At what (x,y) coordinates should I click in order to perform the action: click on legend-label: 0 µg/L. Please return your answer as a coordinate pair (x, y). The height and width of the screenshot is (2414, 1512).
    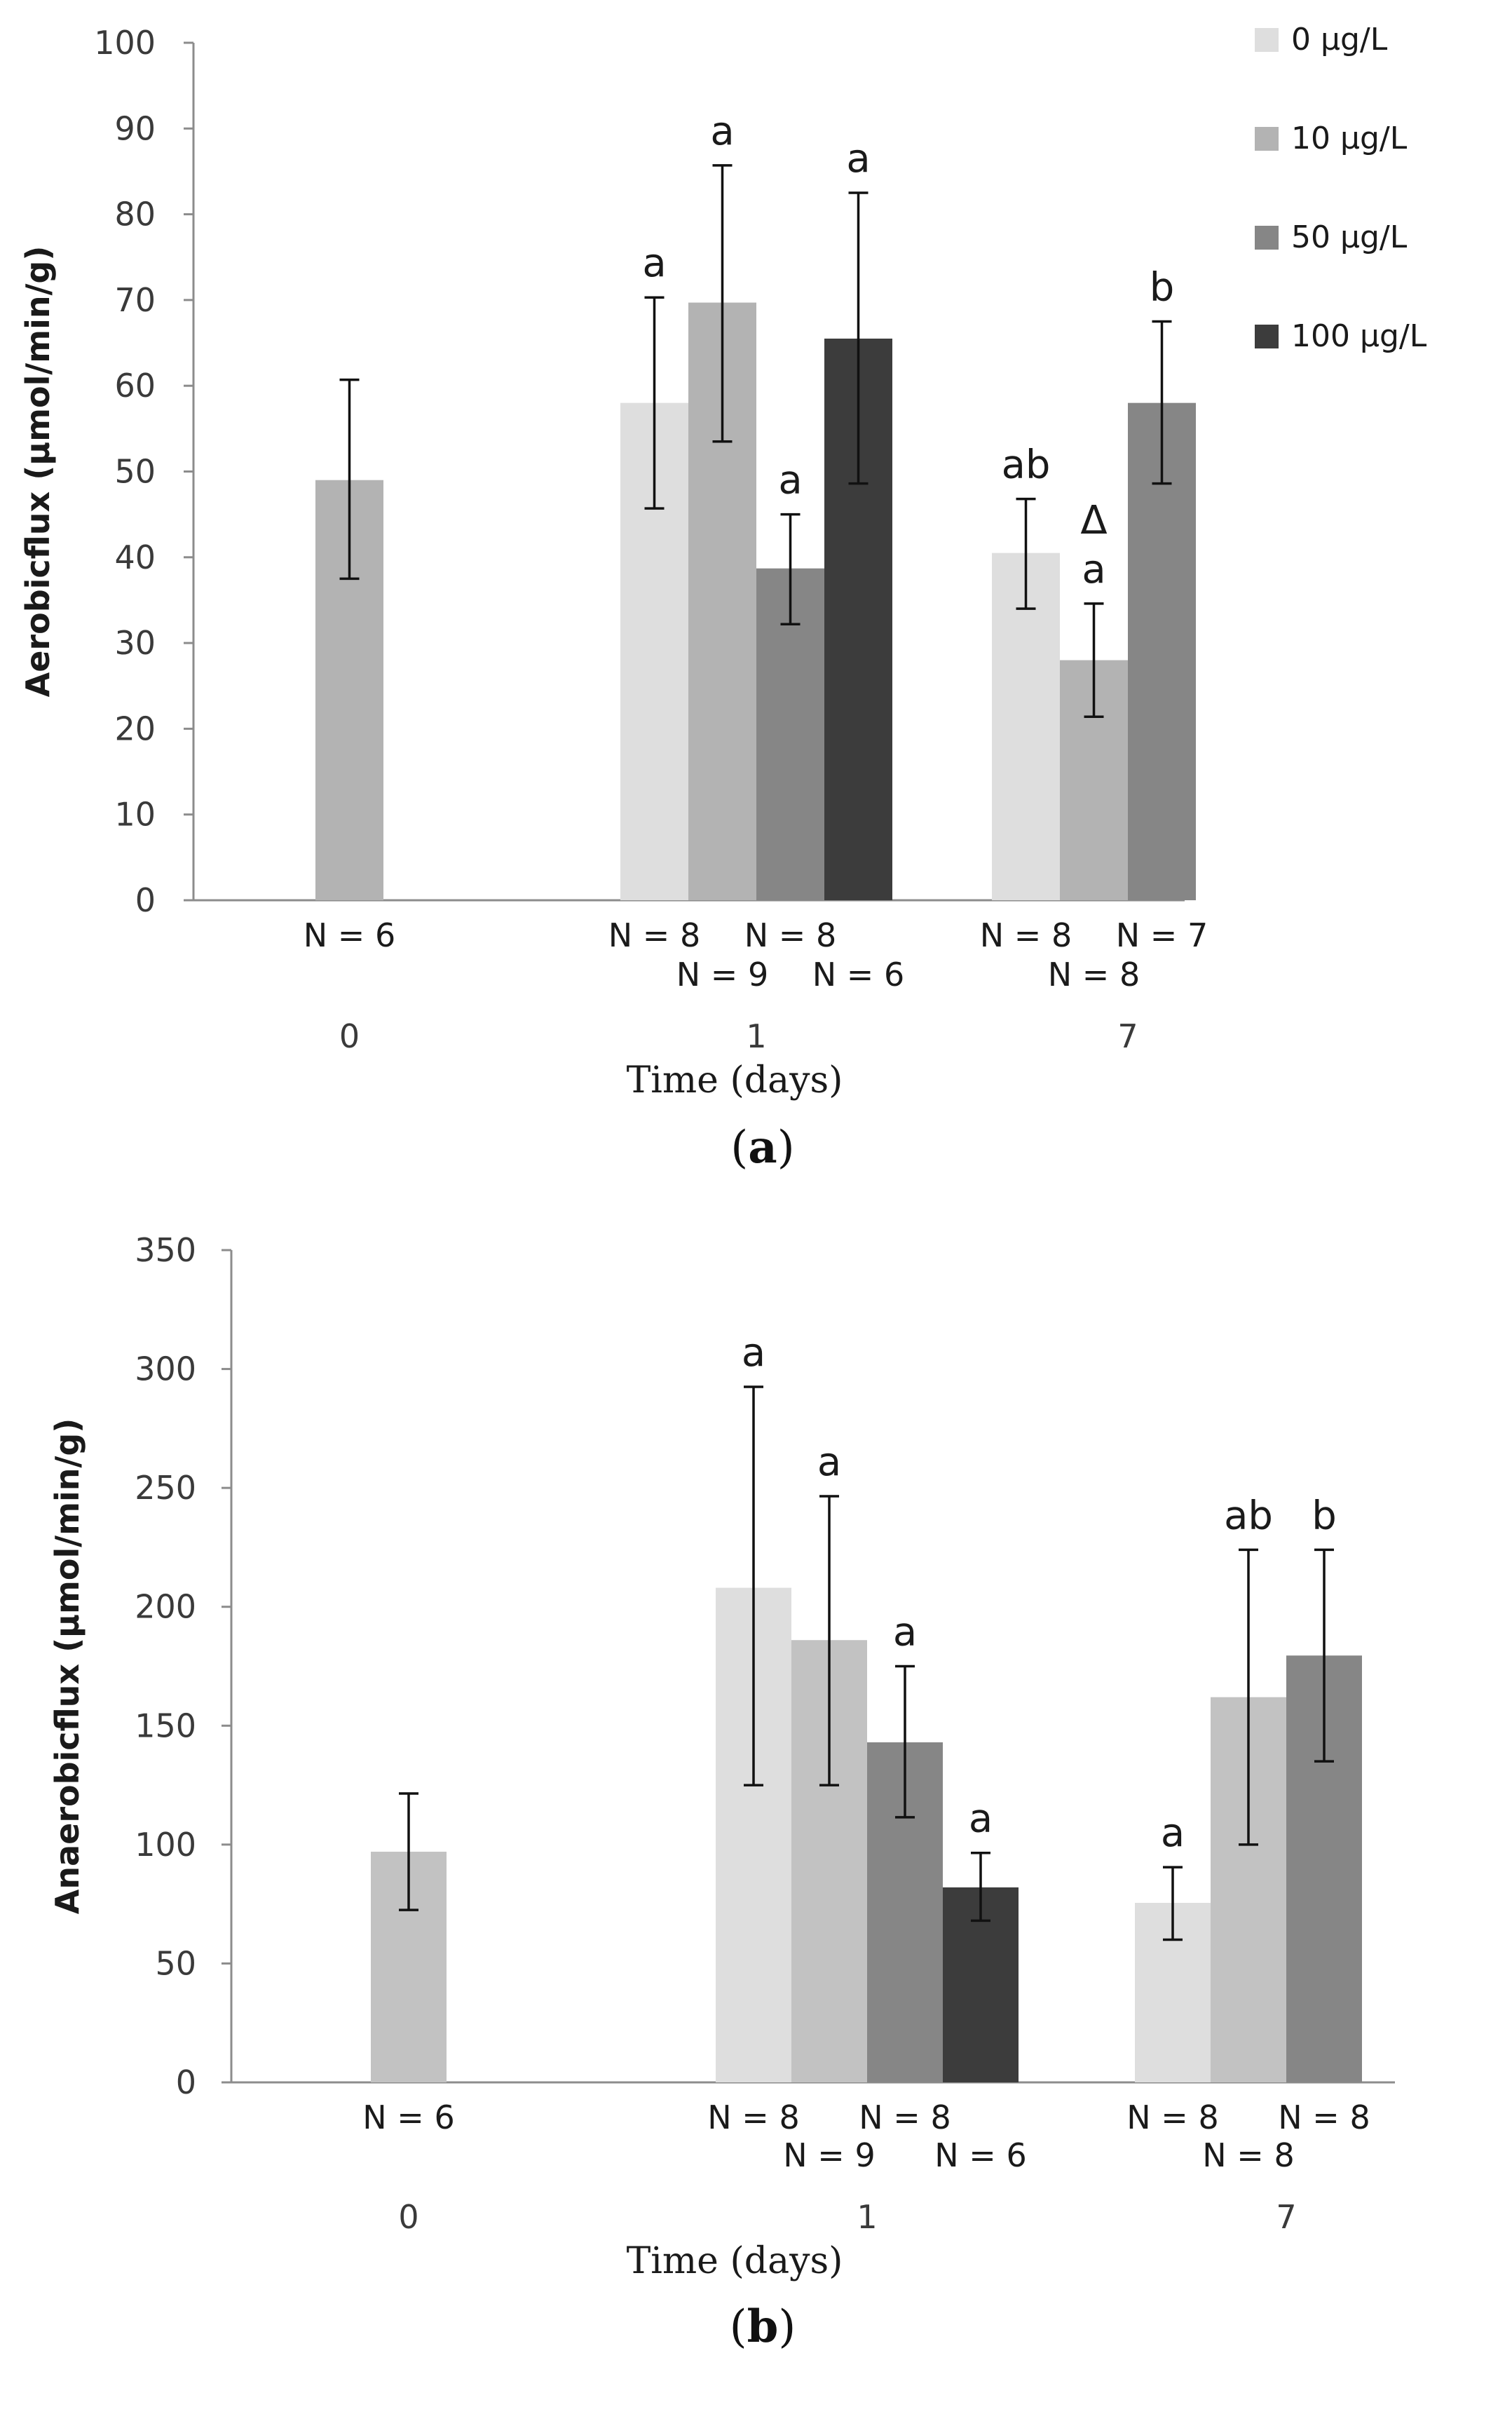
    Looking at the image, I should click on (1340, 39).